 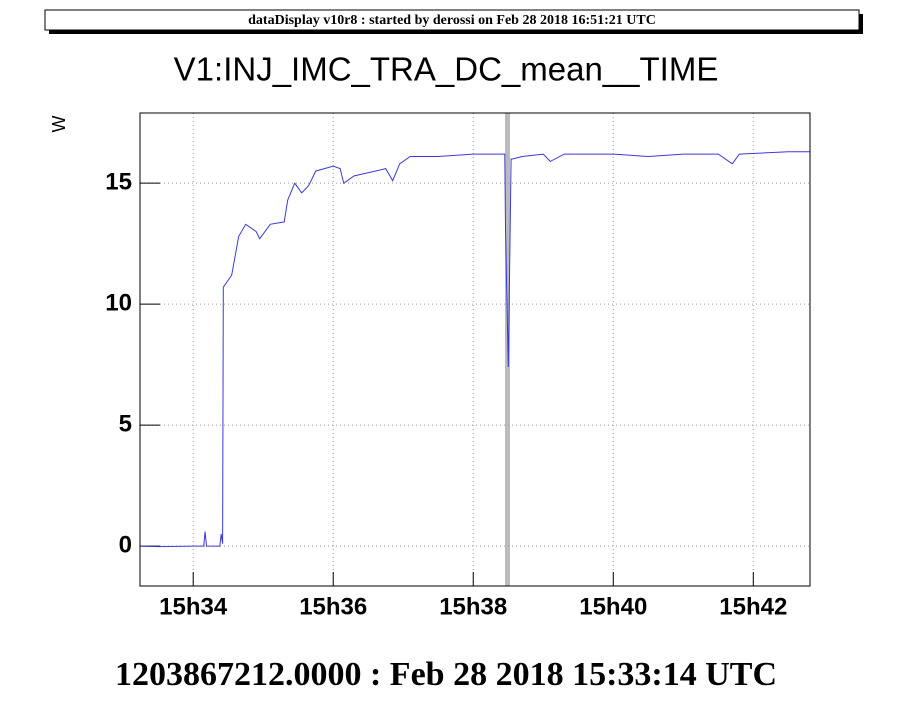 I want to click on x-tick-label: 15h42, so click(x=753, y=606).